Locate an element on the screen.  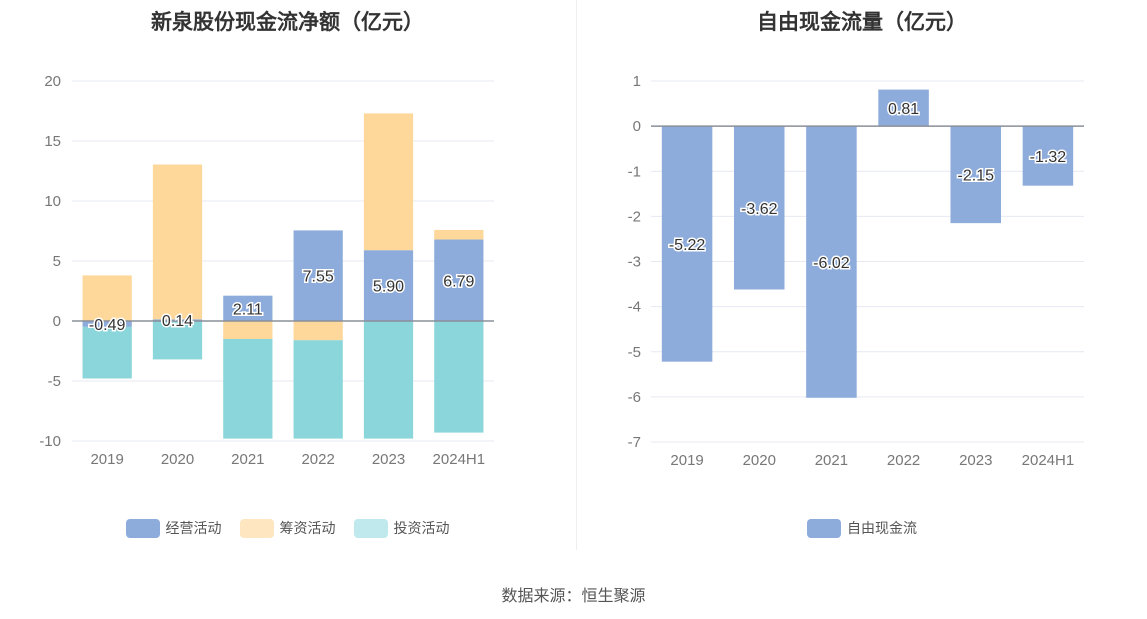
y-tick-label: -4 is located at coordinates (634, 307).